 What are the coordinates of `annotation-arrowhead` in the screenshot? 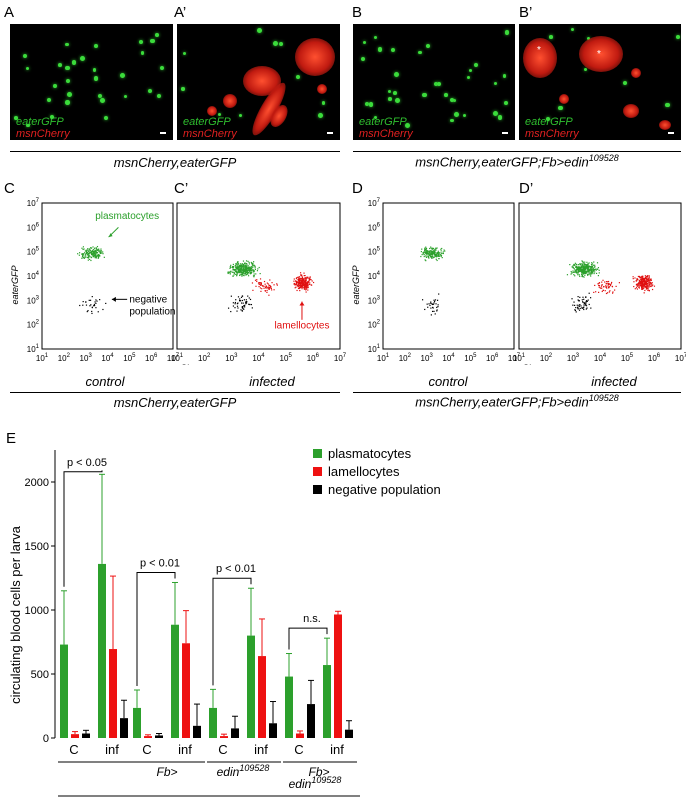 It's located at (302, 303).